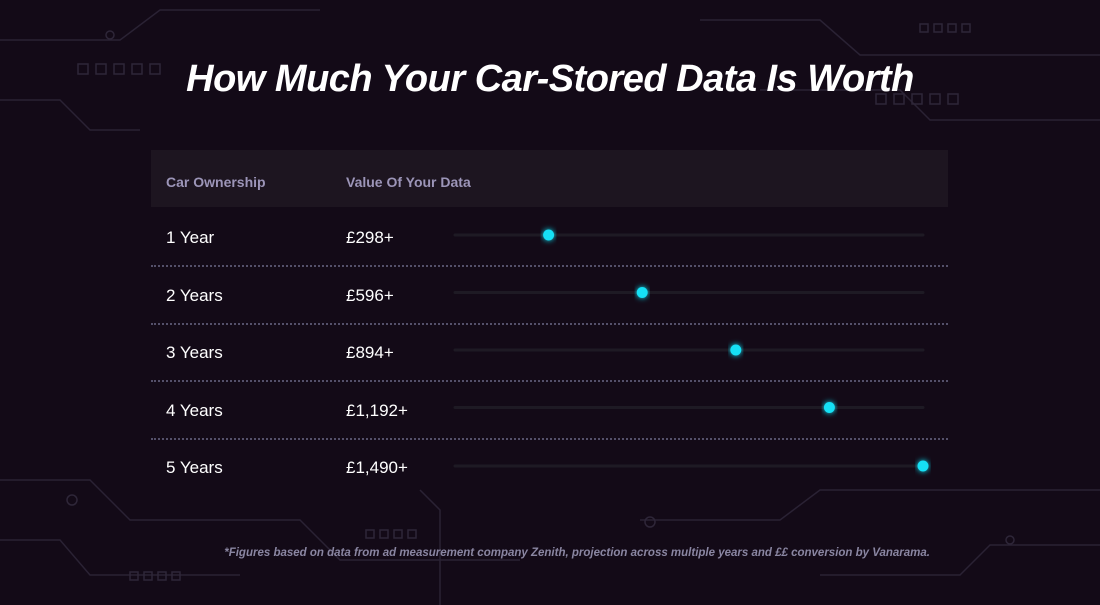  I want to click on column-header-value: Value Of Your Data, so click(408, 182).